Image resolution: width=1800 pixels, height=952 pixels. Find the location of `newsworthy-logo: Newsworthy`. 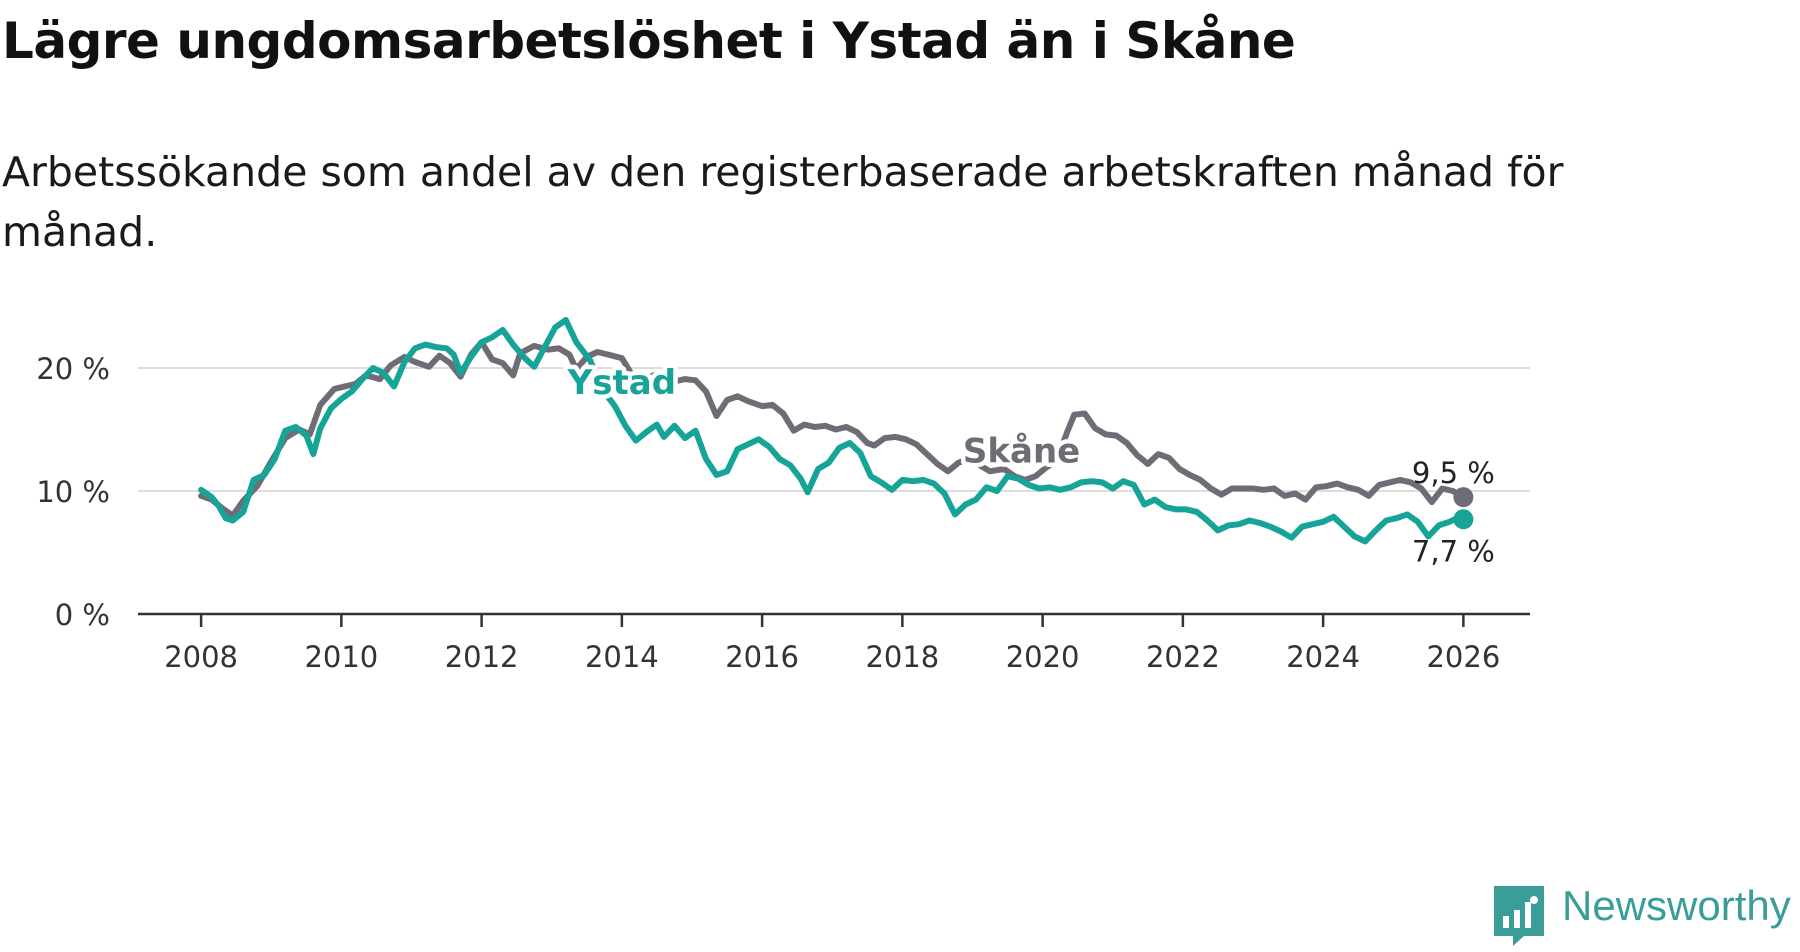

newsworthy-logo: Newsworthy is located at coordinates (1641, 913).